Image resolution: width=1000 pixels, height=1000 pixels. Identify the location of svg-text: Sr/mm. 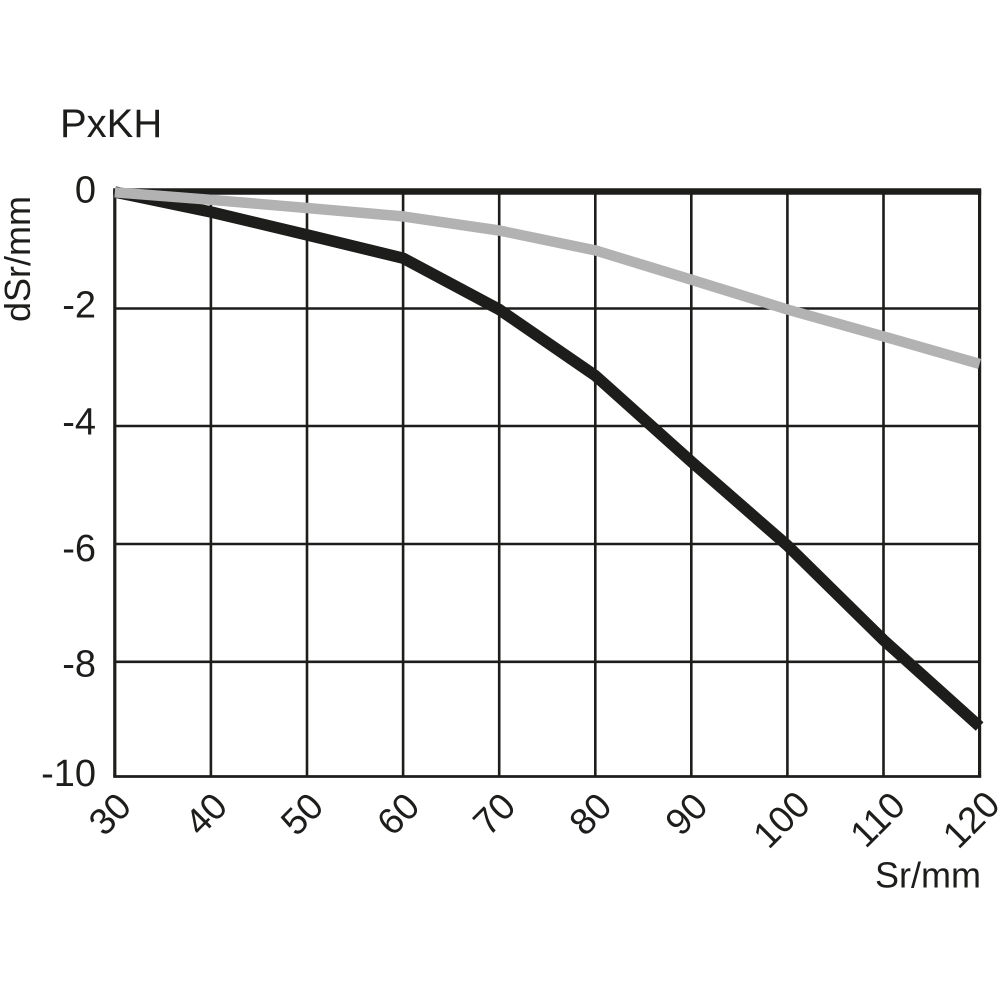
(928, 875).